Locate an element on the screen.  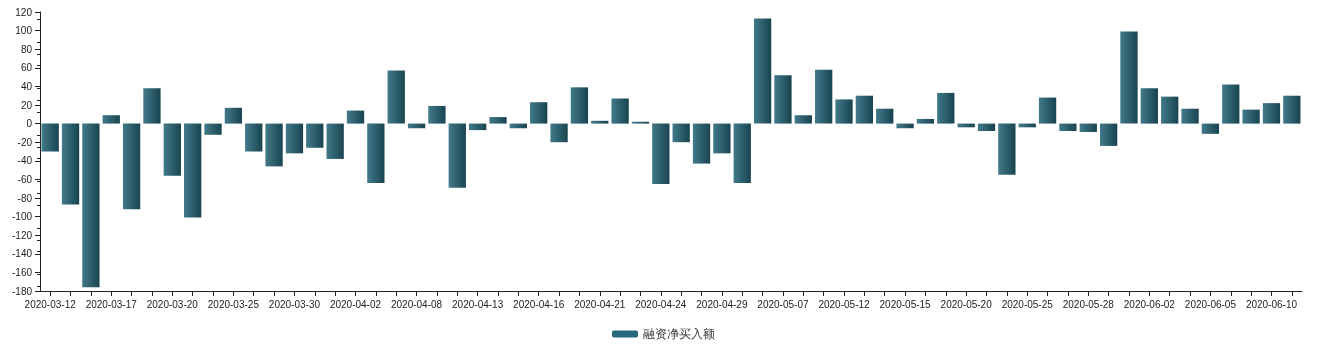
x-tick-label: 2020-03-12 is located at coordinates (50, 304).